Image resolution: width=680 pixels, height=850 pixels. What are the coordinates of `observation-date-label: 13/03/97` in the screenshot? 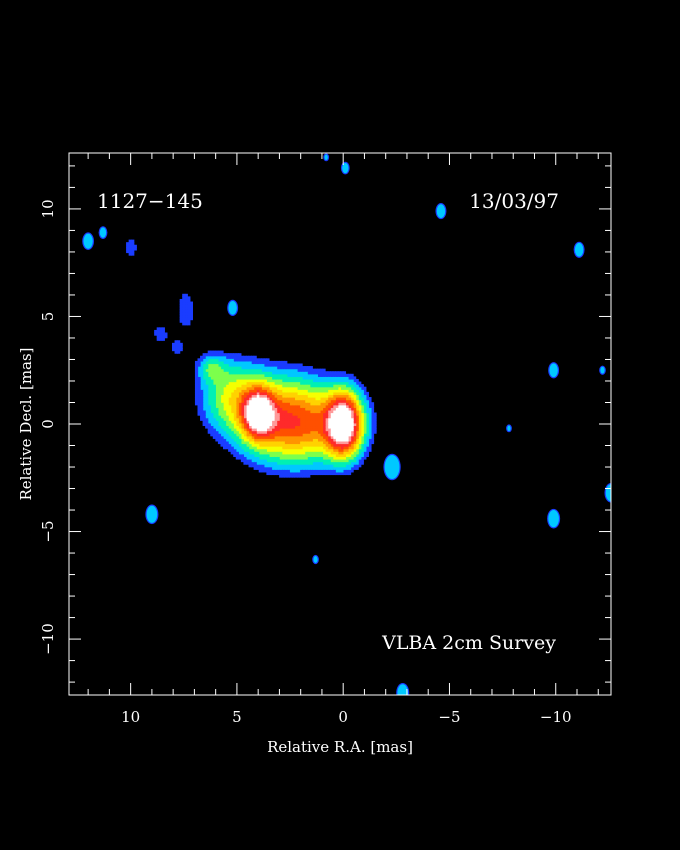 It's located at (514, 201).